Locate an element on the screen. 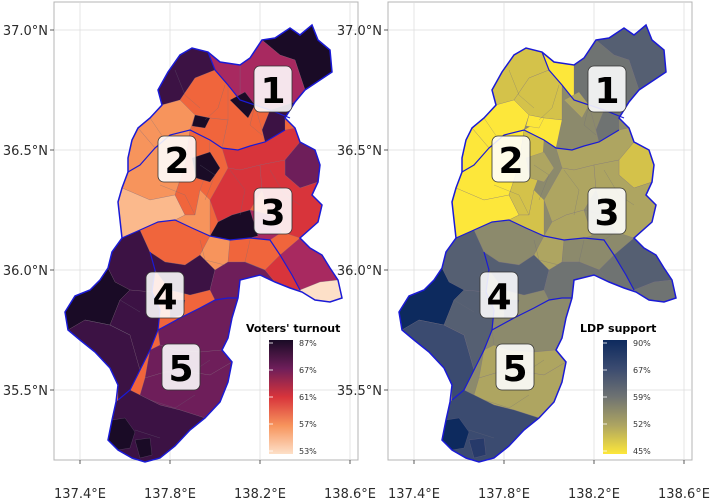 The image size is (720, 504). legend-value: 53% is located at coordinates (308, 451).